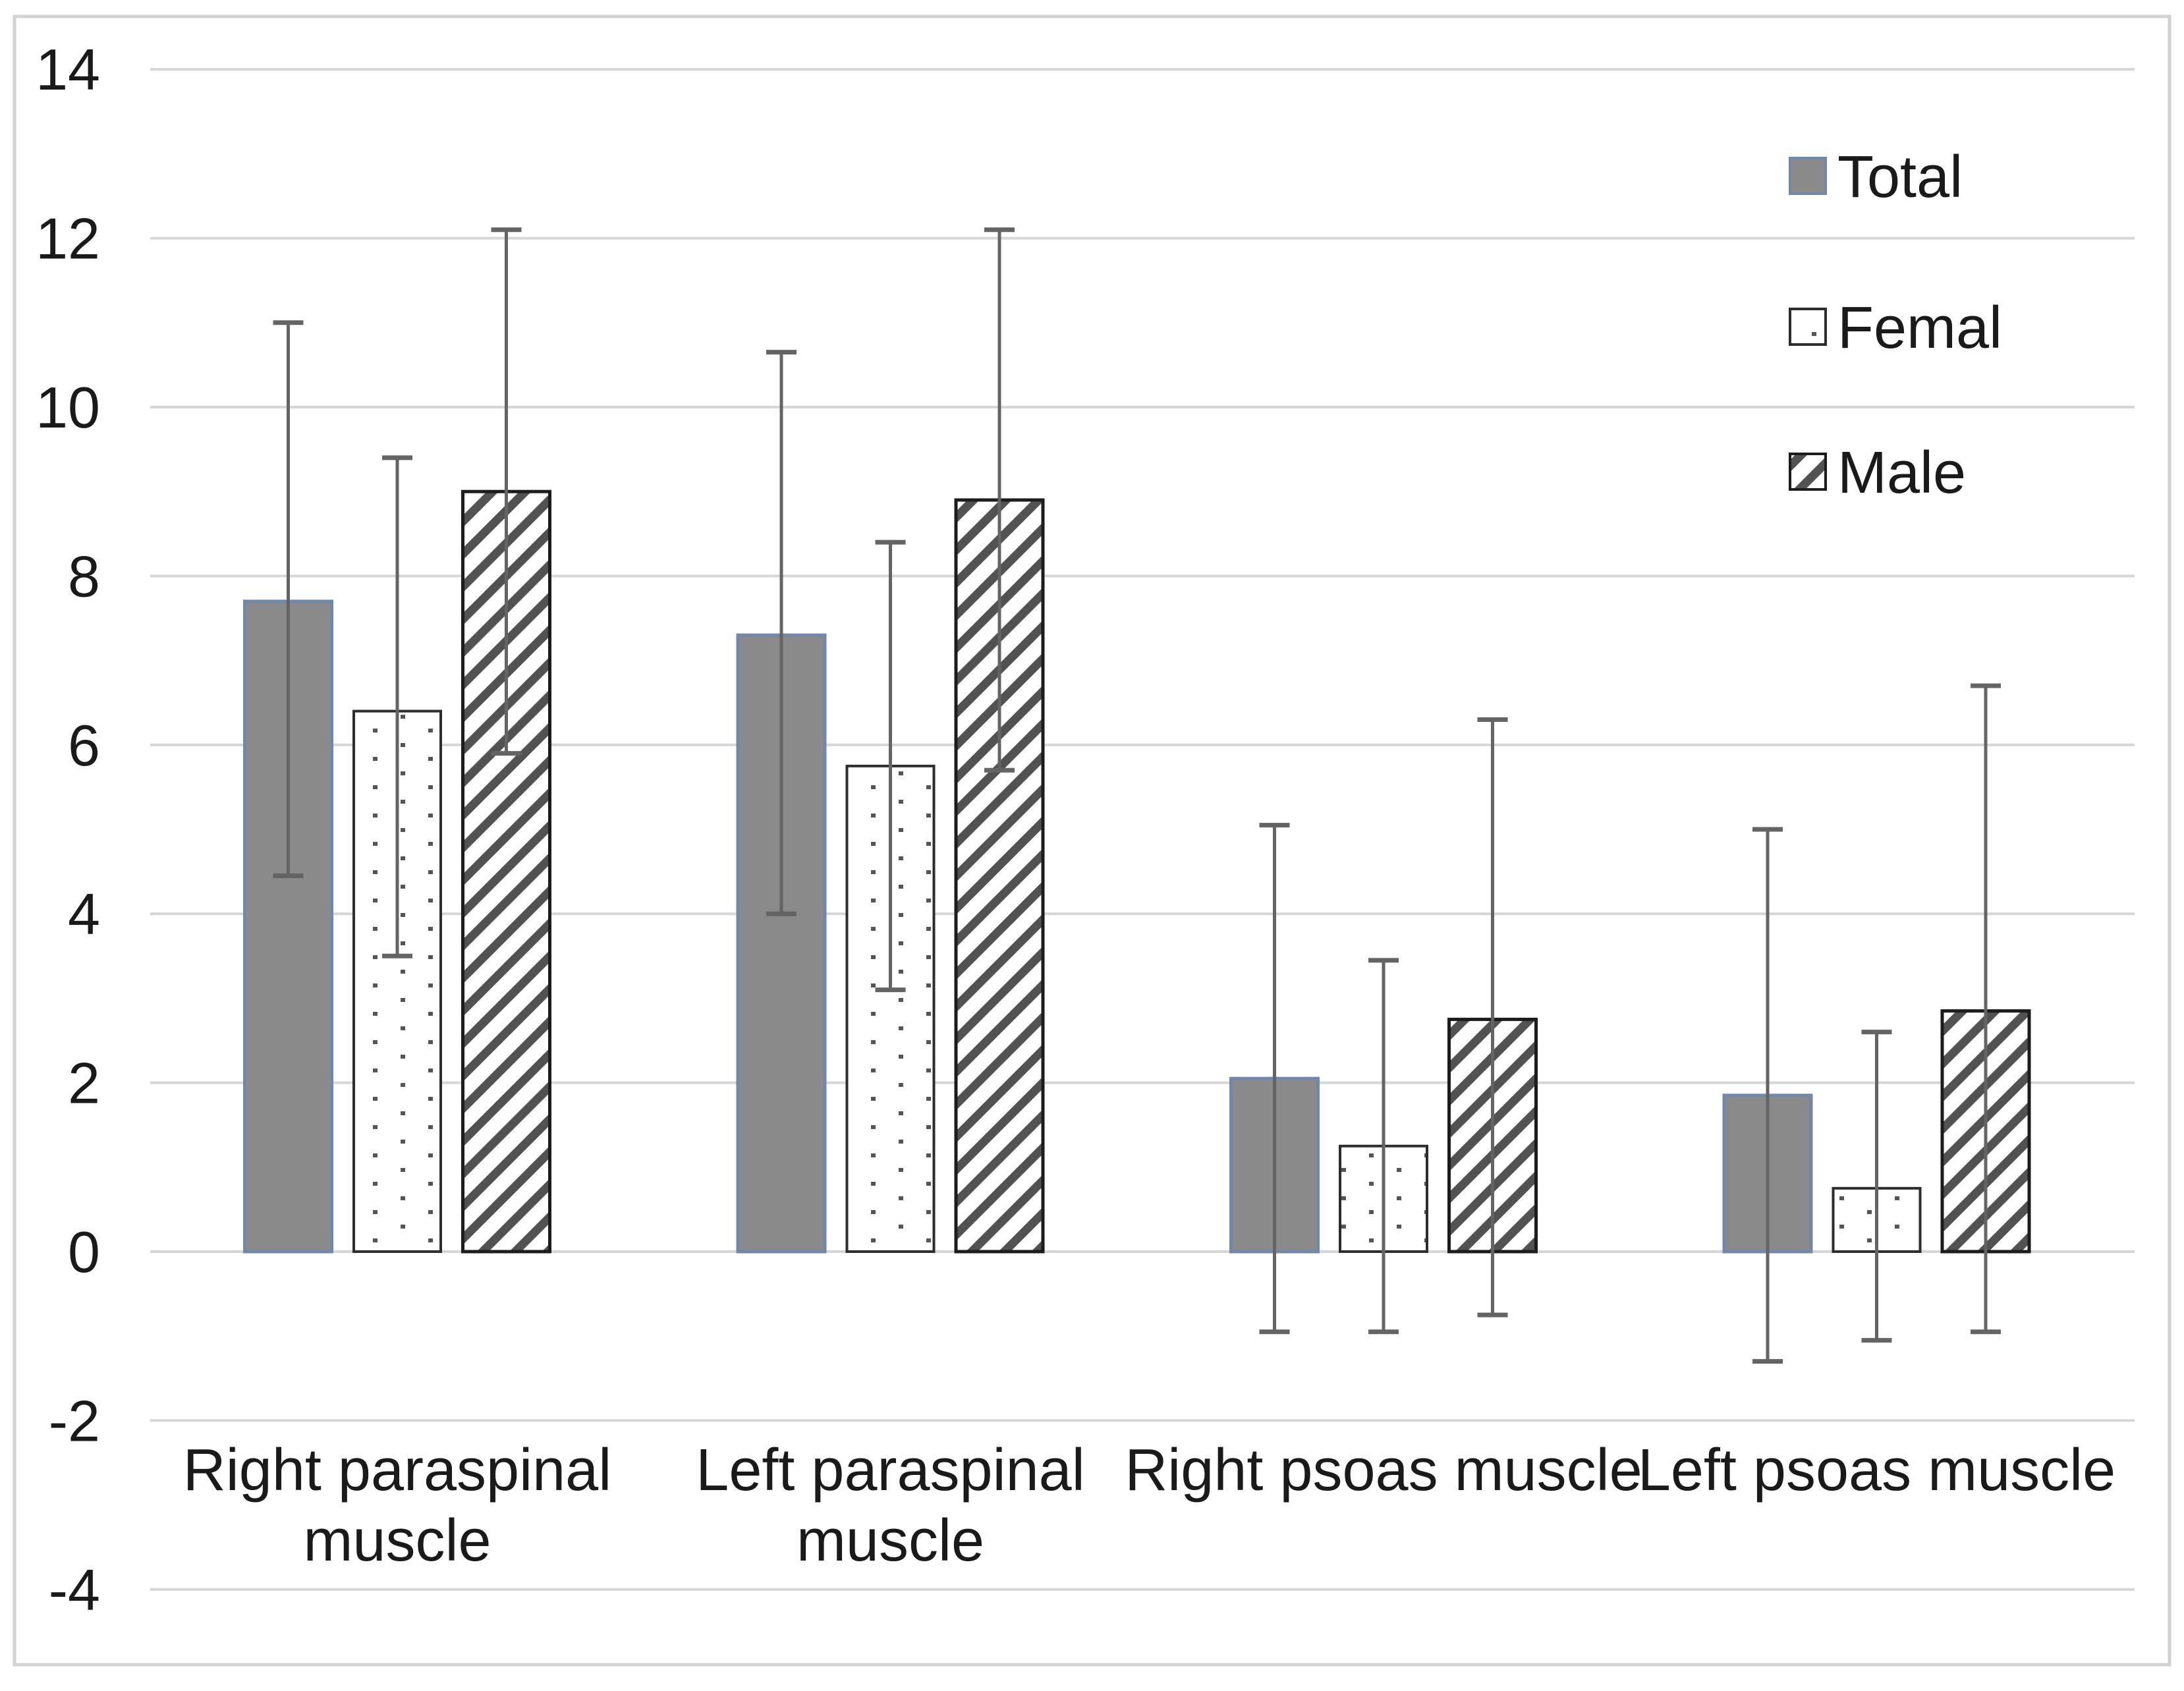 The image size is (2184, 1691). What do you see at coordinates (68, 829) in the screenshot?
I see `y-axis-labels-group: 14 12 10 8 6 4 2 0 -2 -4` at bounding box center [68, 829].